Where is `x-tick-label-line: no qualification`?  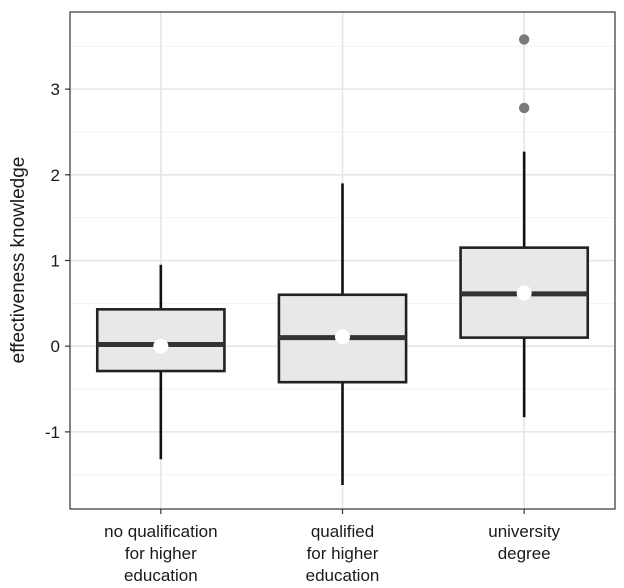 x-tick-label-line: no qualification is located at coordinates (160, 531).